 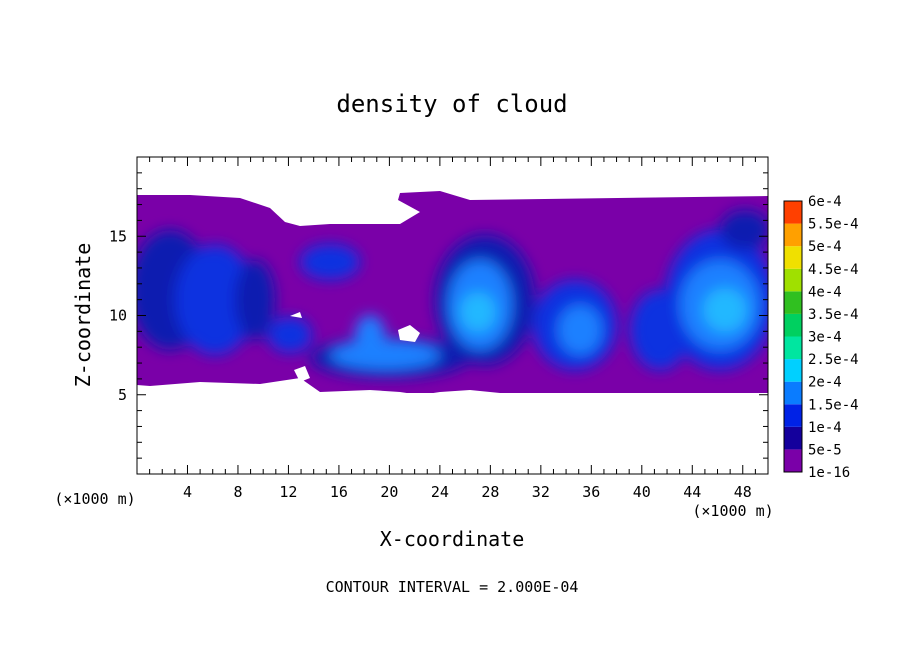 I want to click on x-tick-label: 40, so click(x=642, y=492).